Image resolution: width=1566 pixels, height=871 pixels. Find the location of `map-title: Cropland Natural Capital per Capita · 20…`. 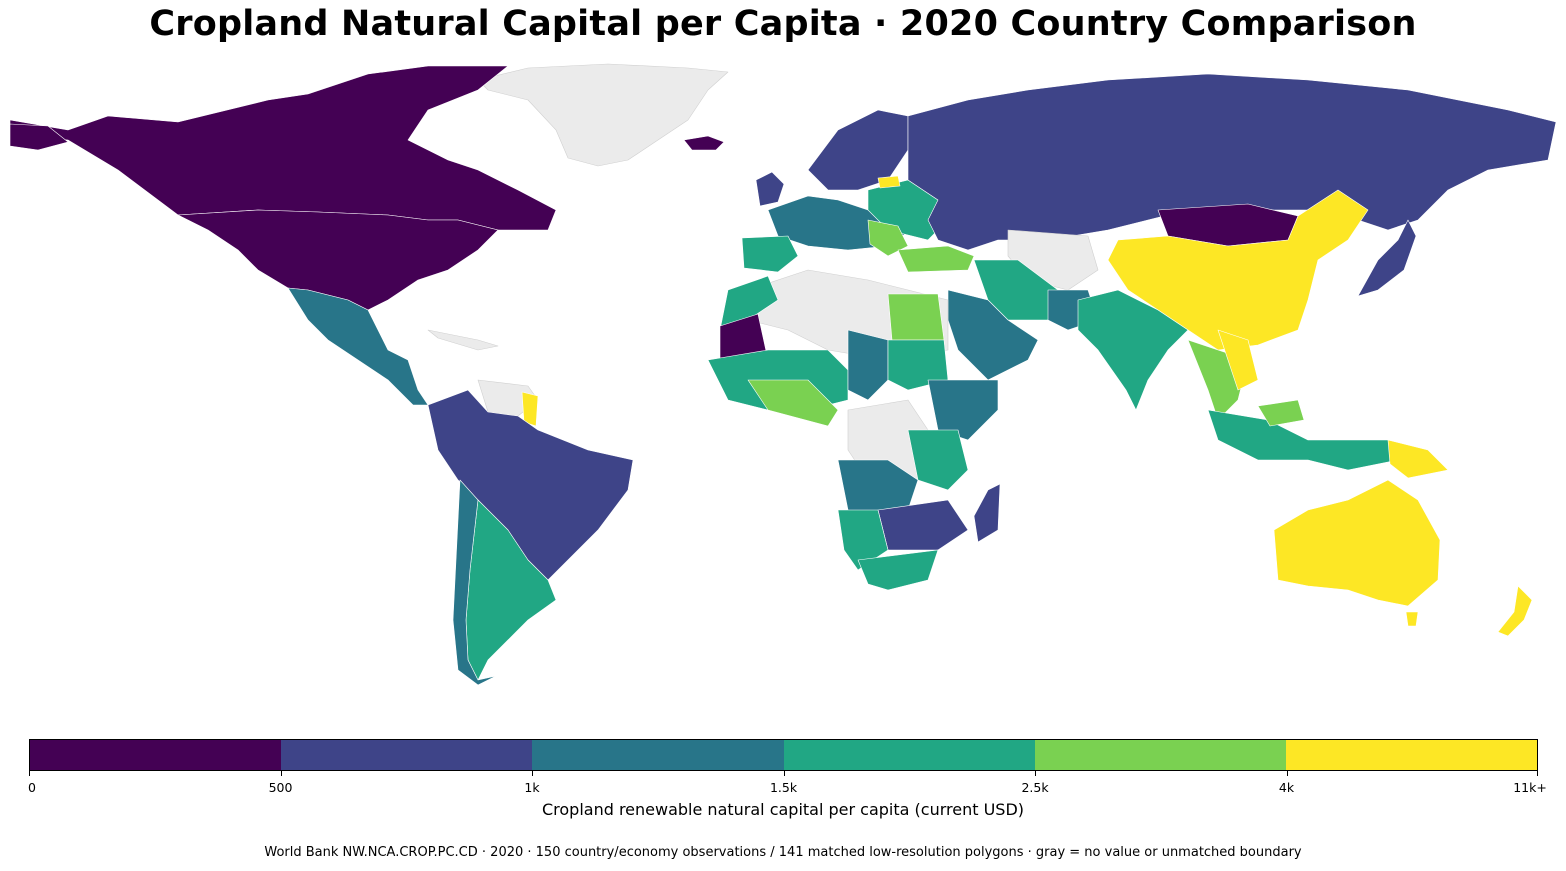

map-title: Cropland Natural Capital per Capita · 20… is located at coordinates (783, 24).